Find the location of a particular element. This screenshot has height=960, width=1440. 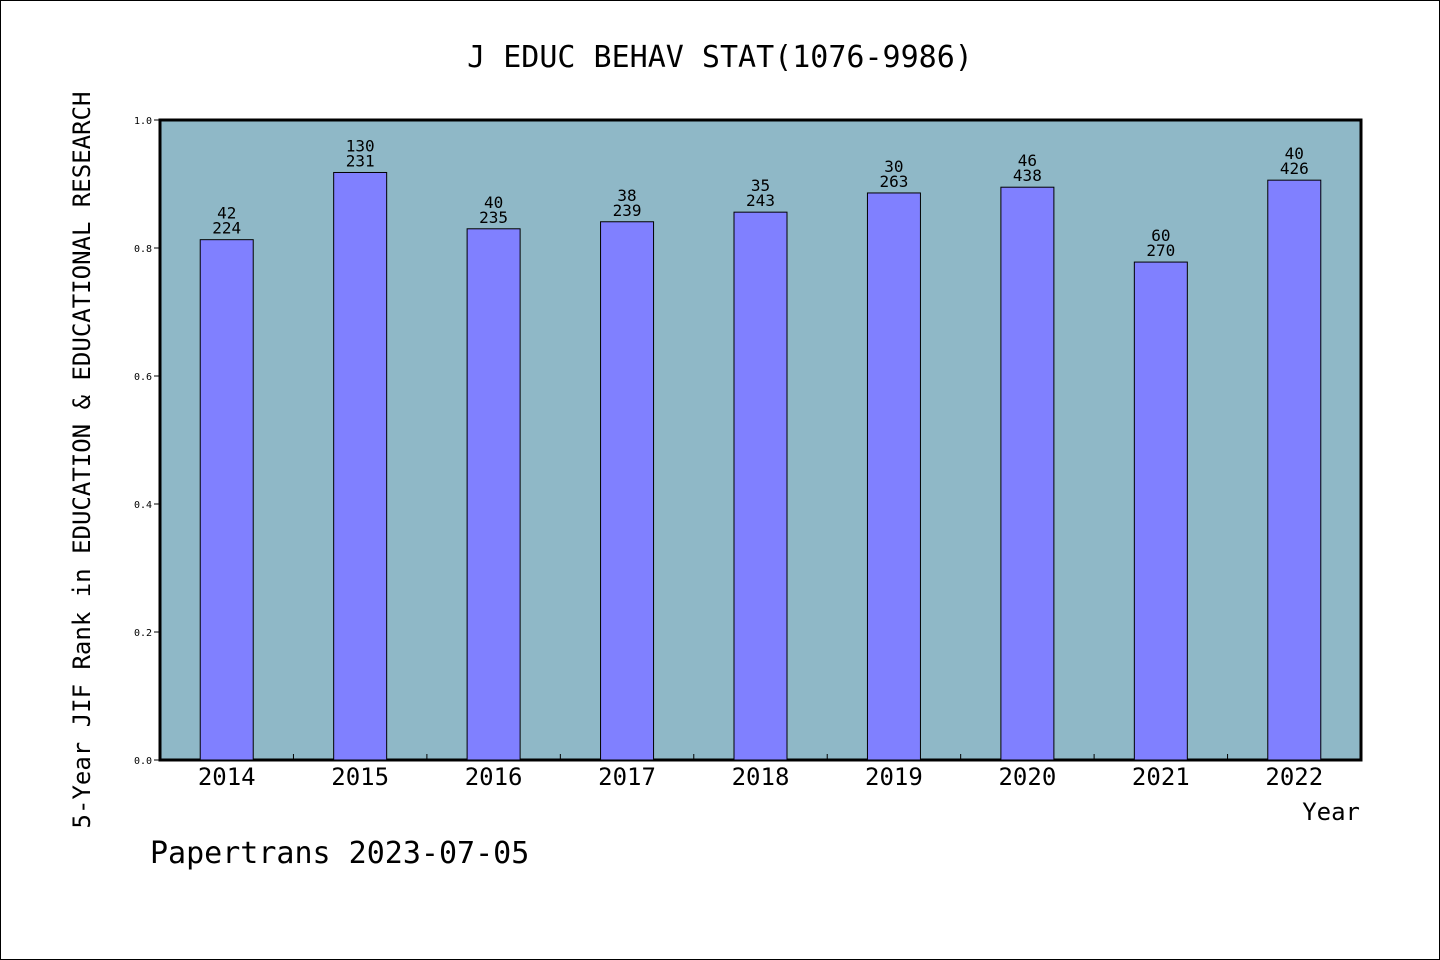

data-label-total-2021: 270 is located at coordinates (1160, 250).